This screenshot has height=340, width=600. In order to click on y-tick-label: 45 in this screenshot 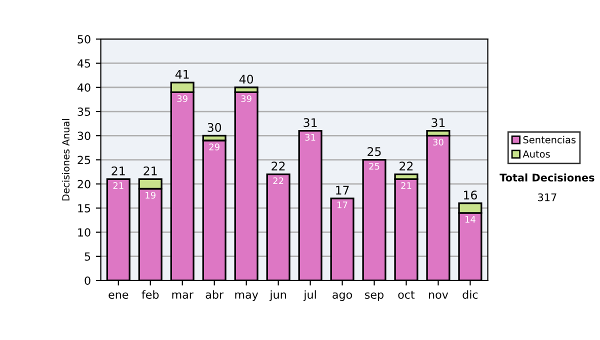, I will do `click(83, 63)`.